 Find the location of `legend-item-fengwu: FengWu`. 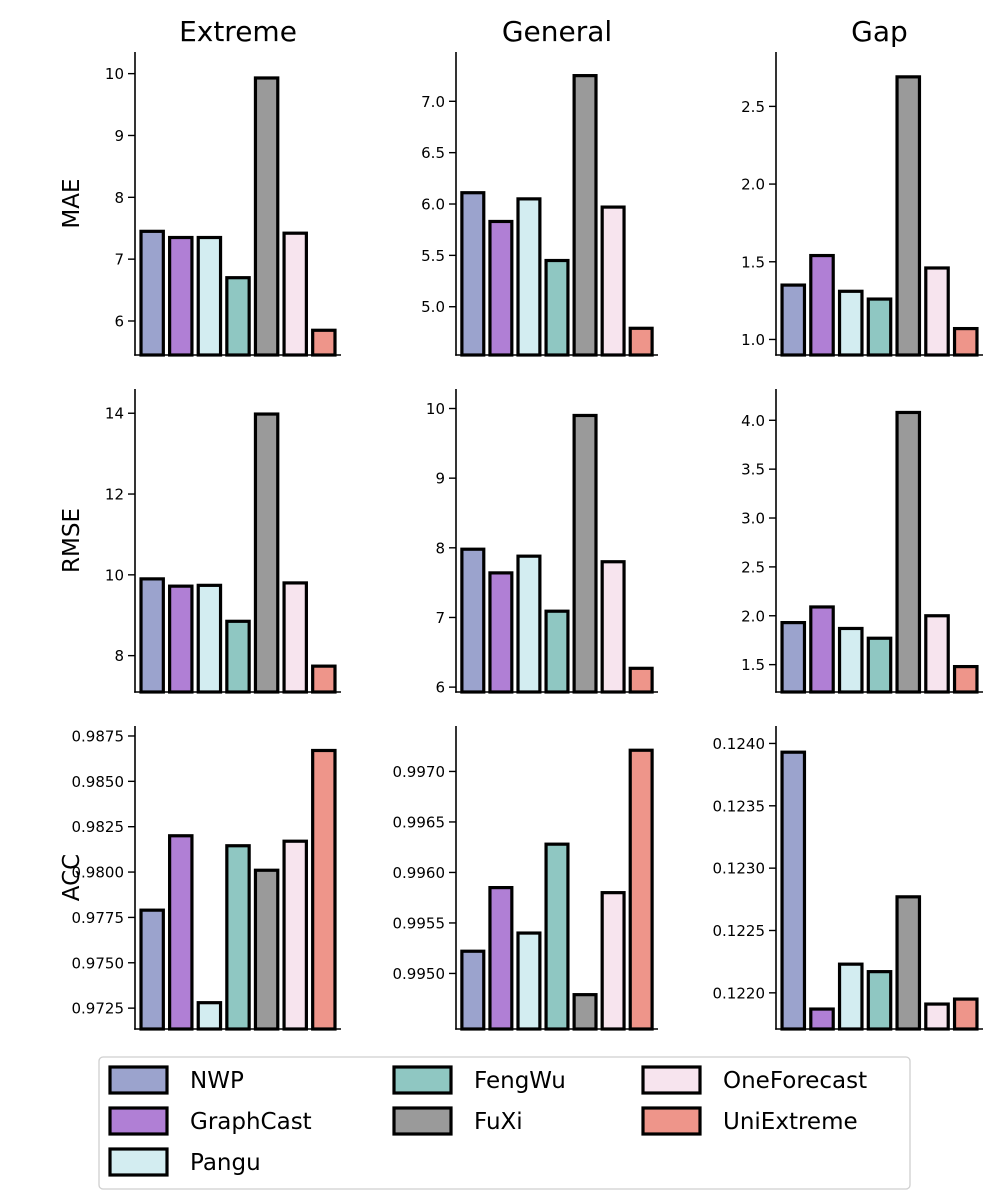

legend-item-fengwu: FengWu is located at coordinates (479, 1080).